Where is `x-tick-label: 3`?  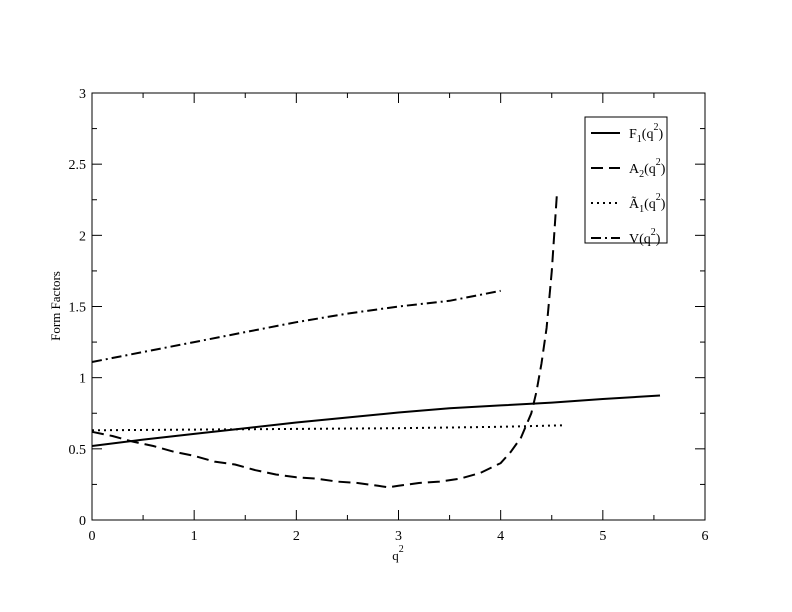 x-tick-label: 3 is located at coordinates (398, 536).